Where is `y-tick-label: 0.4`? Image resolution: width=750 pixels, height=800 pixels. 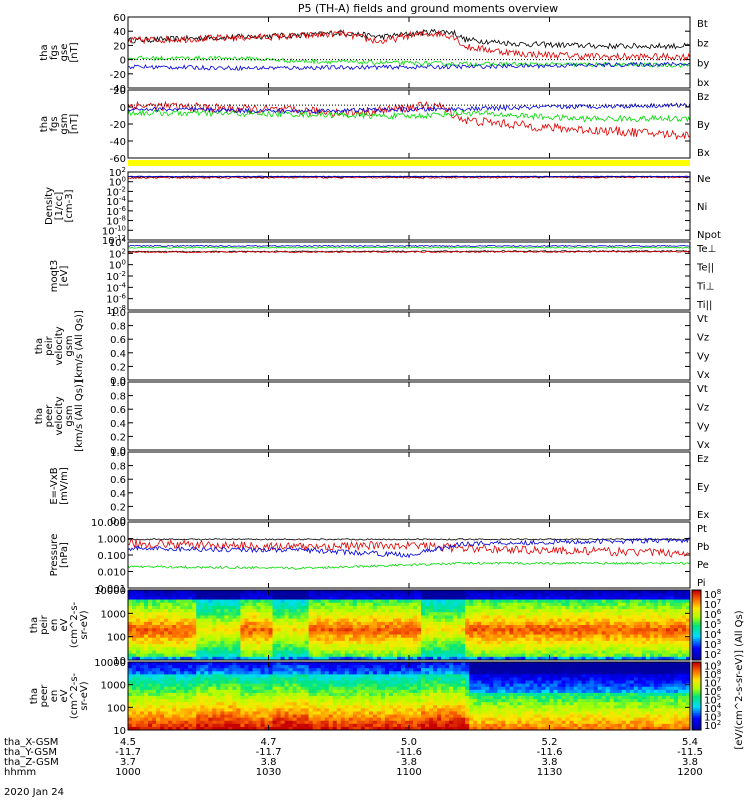 y-tick-label: 0.4 is located at coordinates (118, 494).